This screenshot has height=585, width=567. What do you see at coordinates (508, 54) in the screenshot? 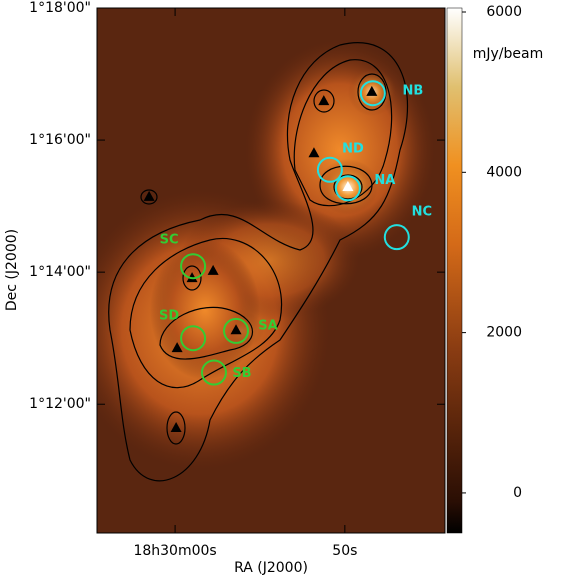
I see `colorbar-label: mJy/beam` at bounding box center [508, 54].